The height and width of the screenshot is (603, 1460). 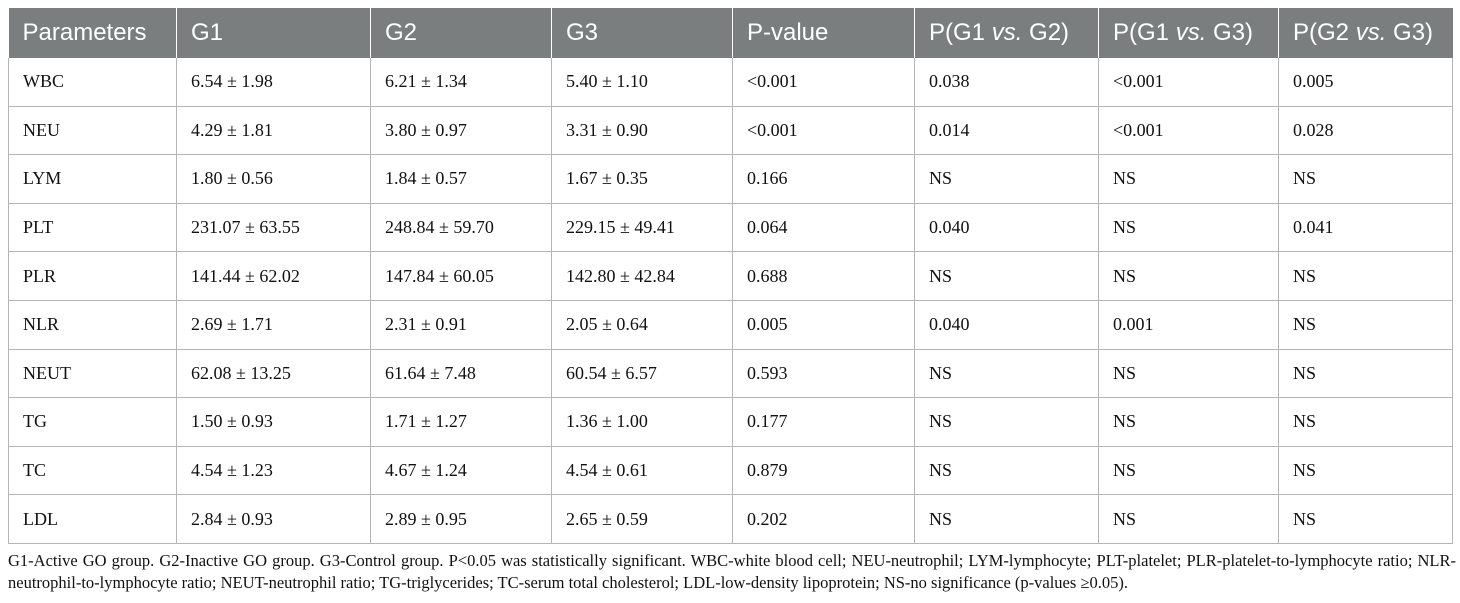 What do you see at coordinates (1006, 82) in the screenshot?
I see `table-cell: 0.038` at bounding box center [1006, 82].